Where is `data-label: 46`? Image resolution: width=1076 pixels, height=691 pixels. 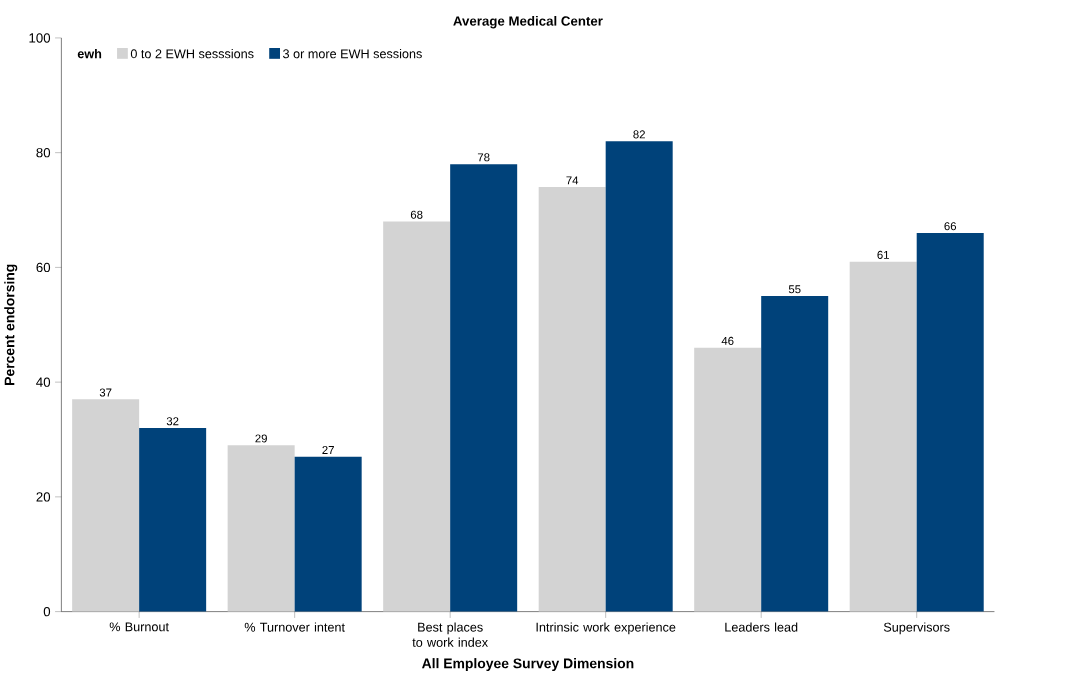
data-label: 46 is located at coordinates (727, 340).